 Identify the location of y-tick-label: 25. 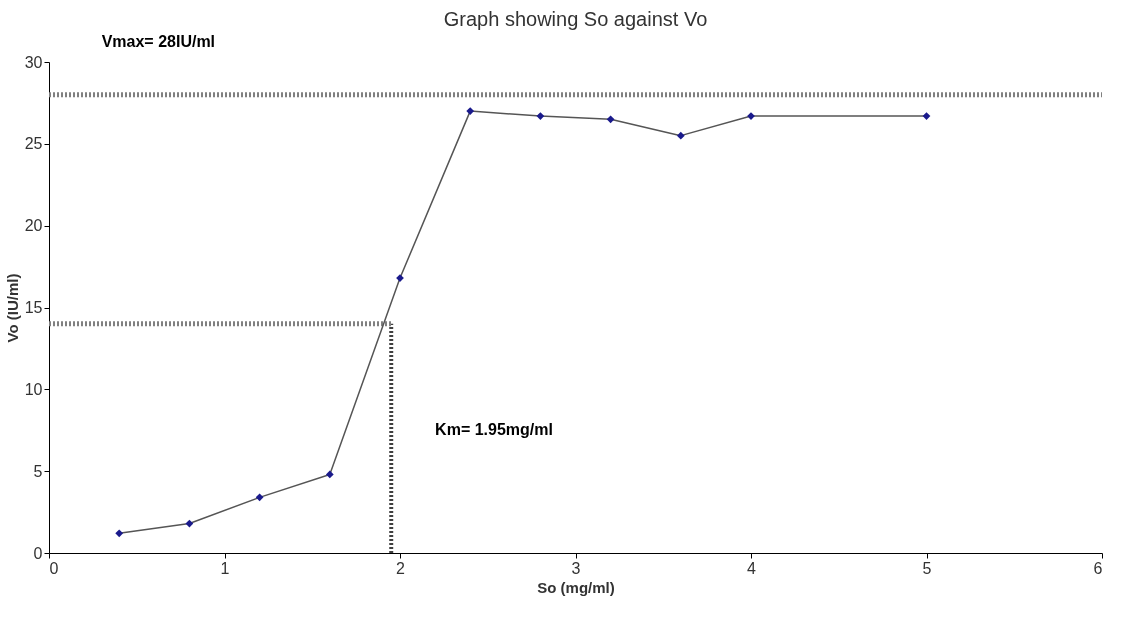
(33, 144).